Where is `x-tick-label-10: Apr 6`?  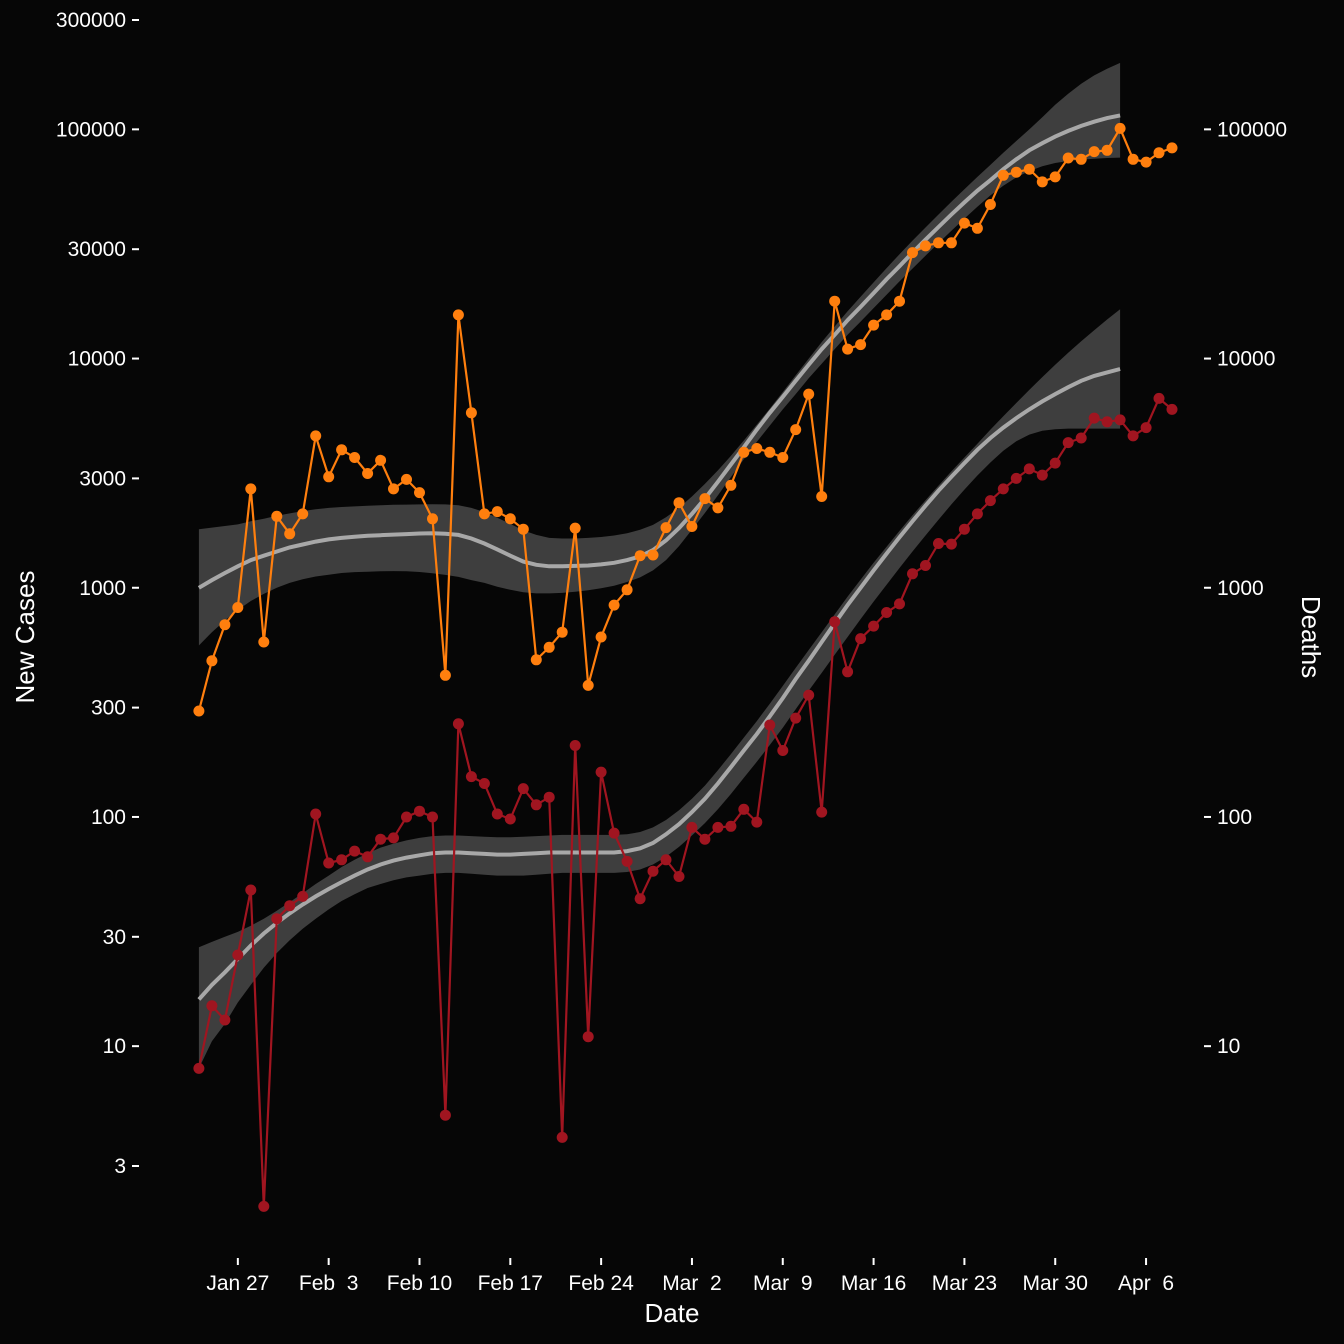
x-tick-label-10: Apr 6 is located at coordinates (1146, 1283).